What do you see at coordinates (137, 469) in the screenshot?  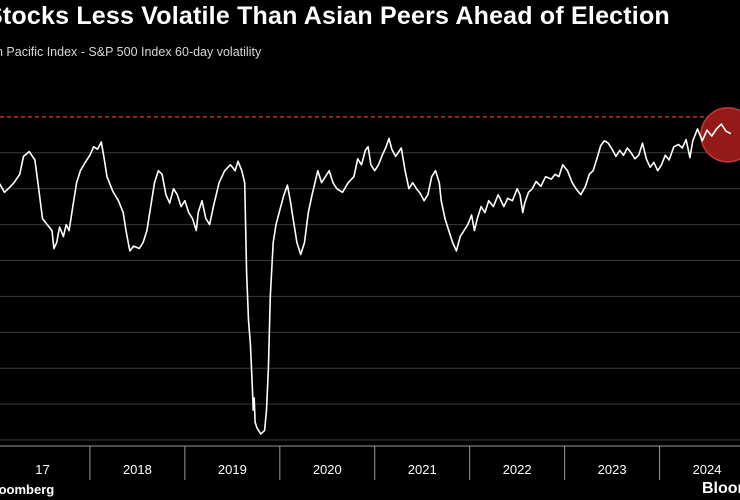 I see `x-tick-label: 2018` at bounding box center [137, 469].